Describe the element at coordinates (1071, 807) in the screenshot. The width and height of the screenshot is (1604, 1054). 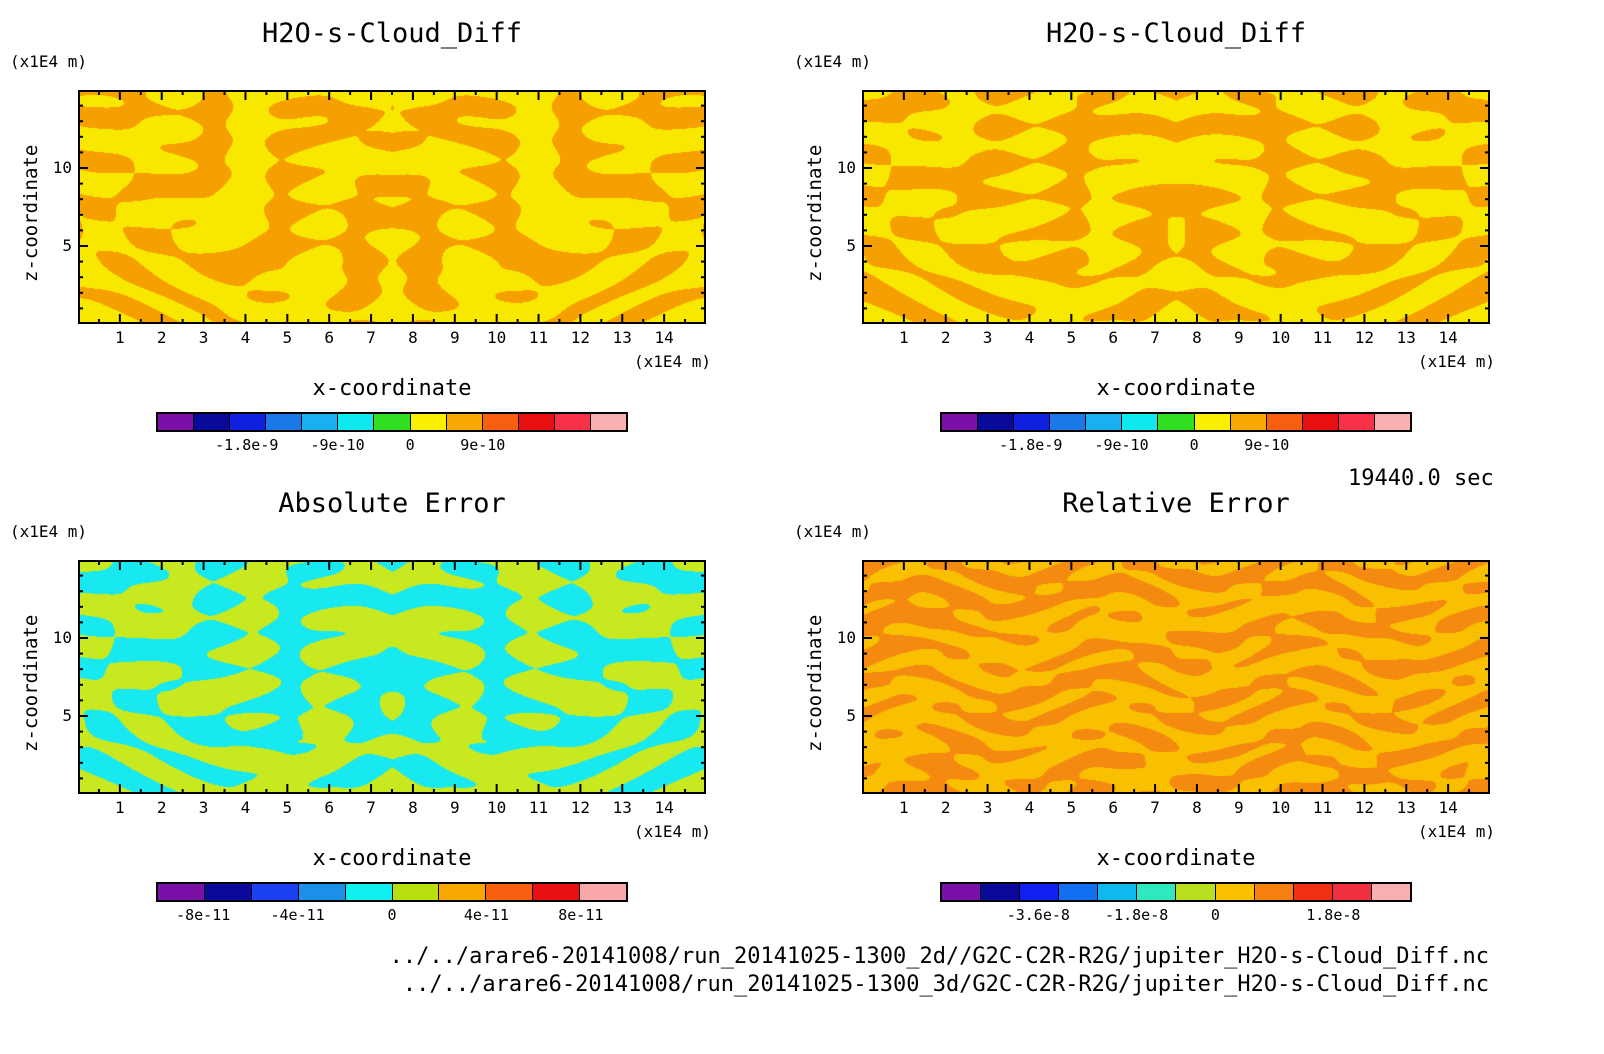
I see `panel-4-x-tick-label: 5` at that location.